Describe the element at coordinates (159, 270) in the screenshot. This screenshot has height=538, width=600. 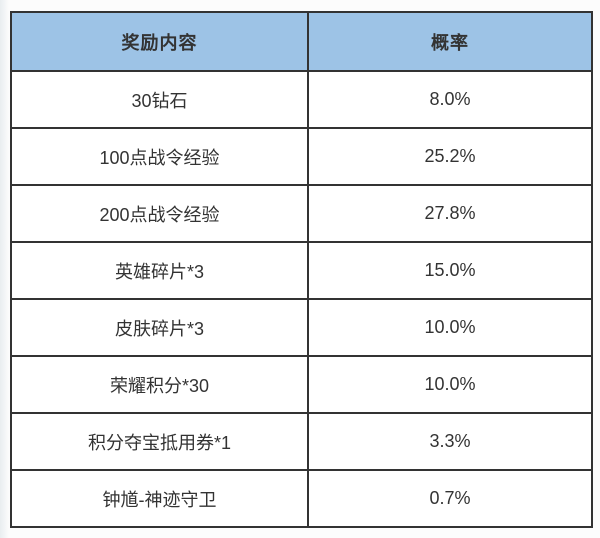
I see `reward-cell: 英雄碎片*3` at that location.